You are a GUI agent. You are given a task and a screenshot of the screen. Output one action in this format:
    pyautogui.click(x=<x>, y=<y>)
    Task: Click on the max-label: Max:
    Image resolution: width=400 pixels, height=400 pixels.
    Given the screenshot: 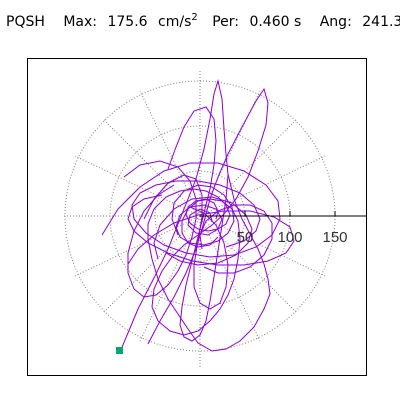 What is the action you would take?
    pyautogui.click(x=80, y=21)
    